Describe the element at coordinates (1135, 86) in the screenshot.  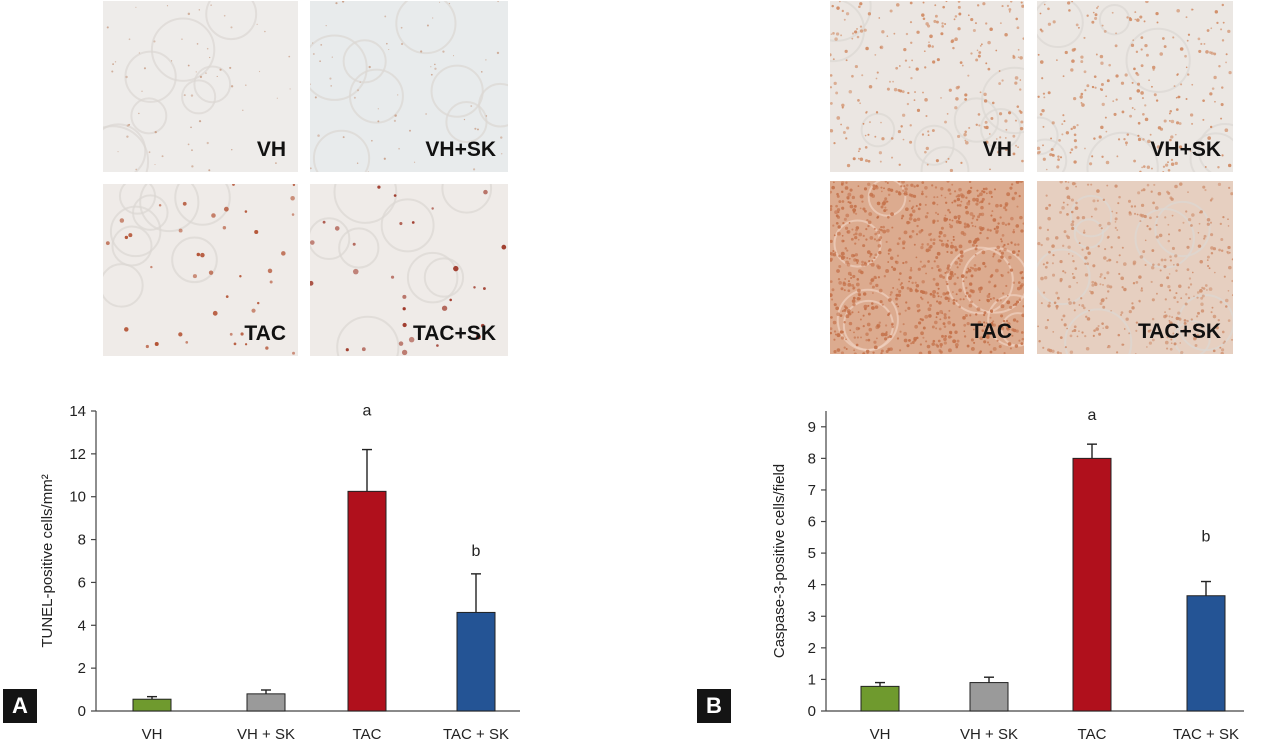
I see `micrograph-b-vh-sk: VH+SK` at that location.